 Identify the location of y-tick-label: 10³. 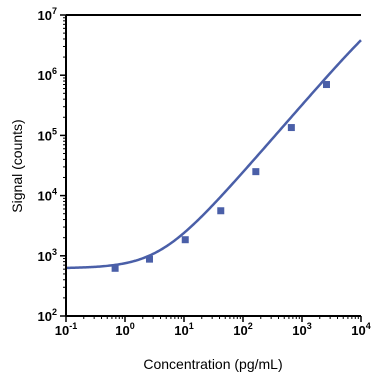
(47, 255).